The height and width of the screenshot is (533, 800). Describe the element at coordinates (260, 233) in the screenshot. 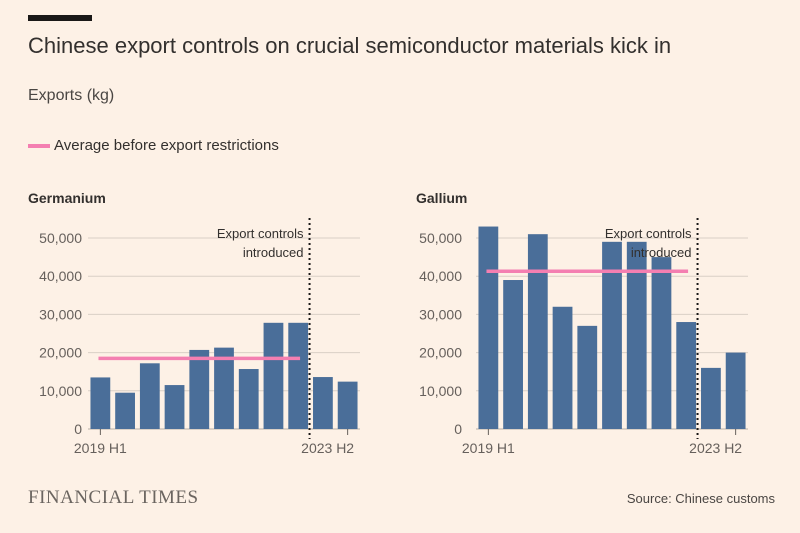

I see `germanium-annotation-line1: Export controls` at that location.